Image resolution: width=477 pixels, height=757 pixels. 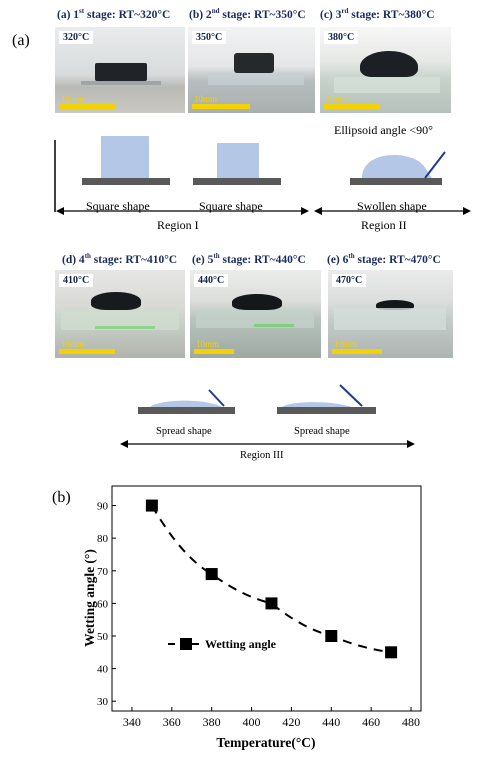 I want to click on x-tick-label: 400, so click(x=252, y=722).